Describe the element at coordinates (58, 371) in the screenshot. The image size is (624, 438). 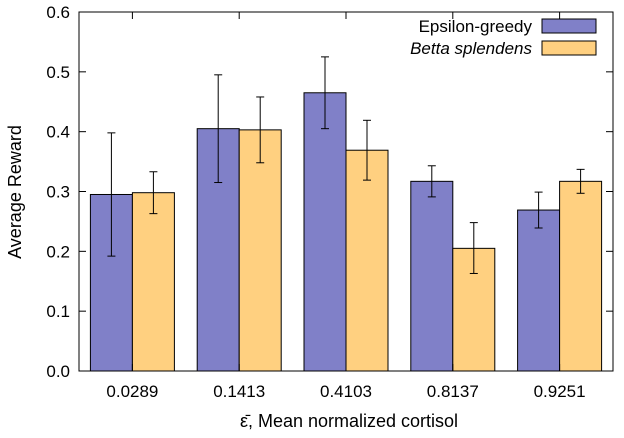
I see `y-tick-label: 0.0` at that location.